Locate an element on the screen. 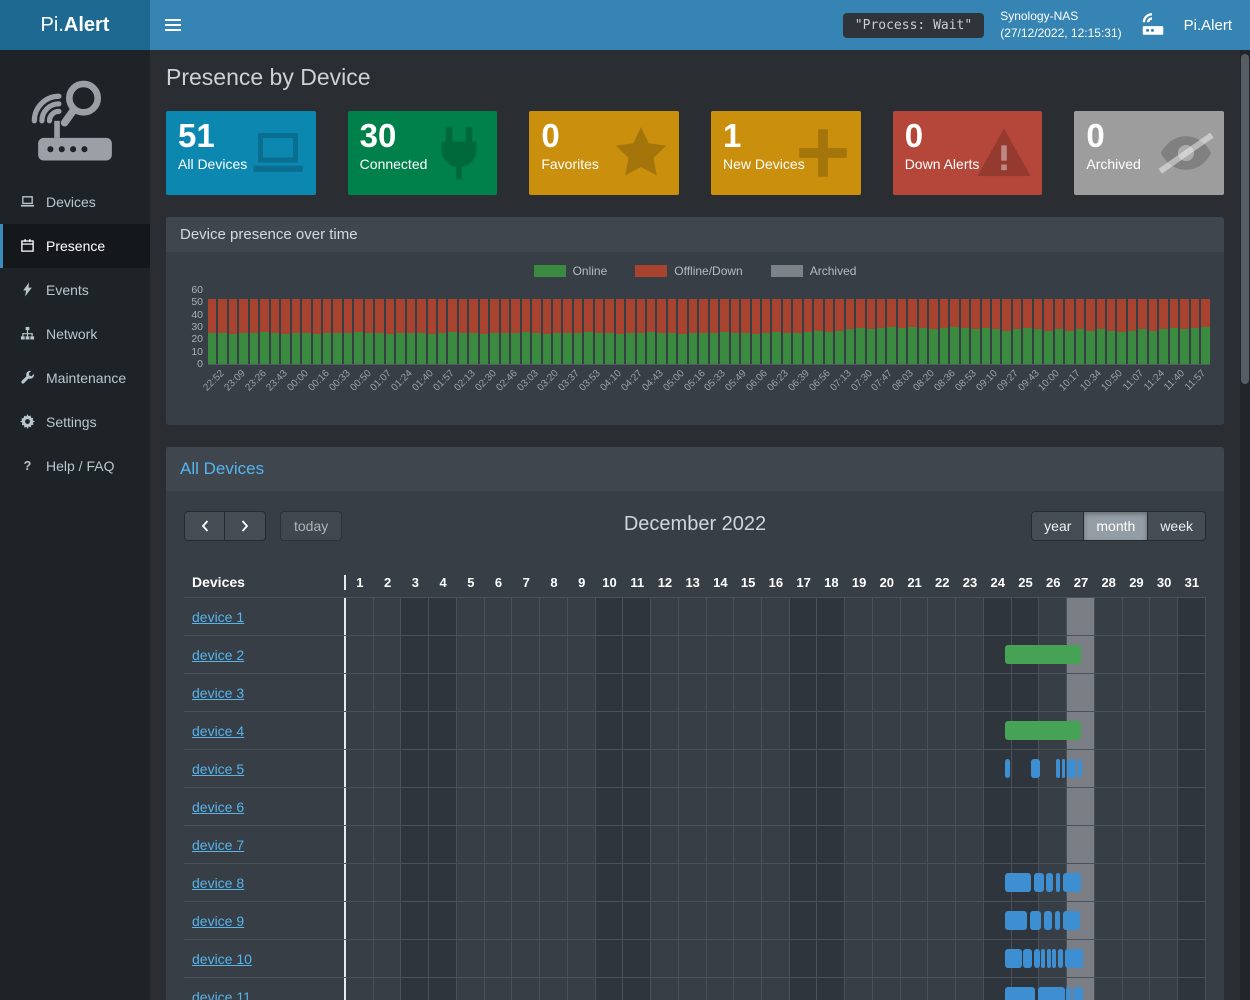 This screenshot has height=1000, width=1250. today-button: today is located at coordinates (311, 526).